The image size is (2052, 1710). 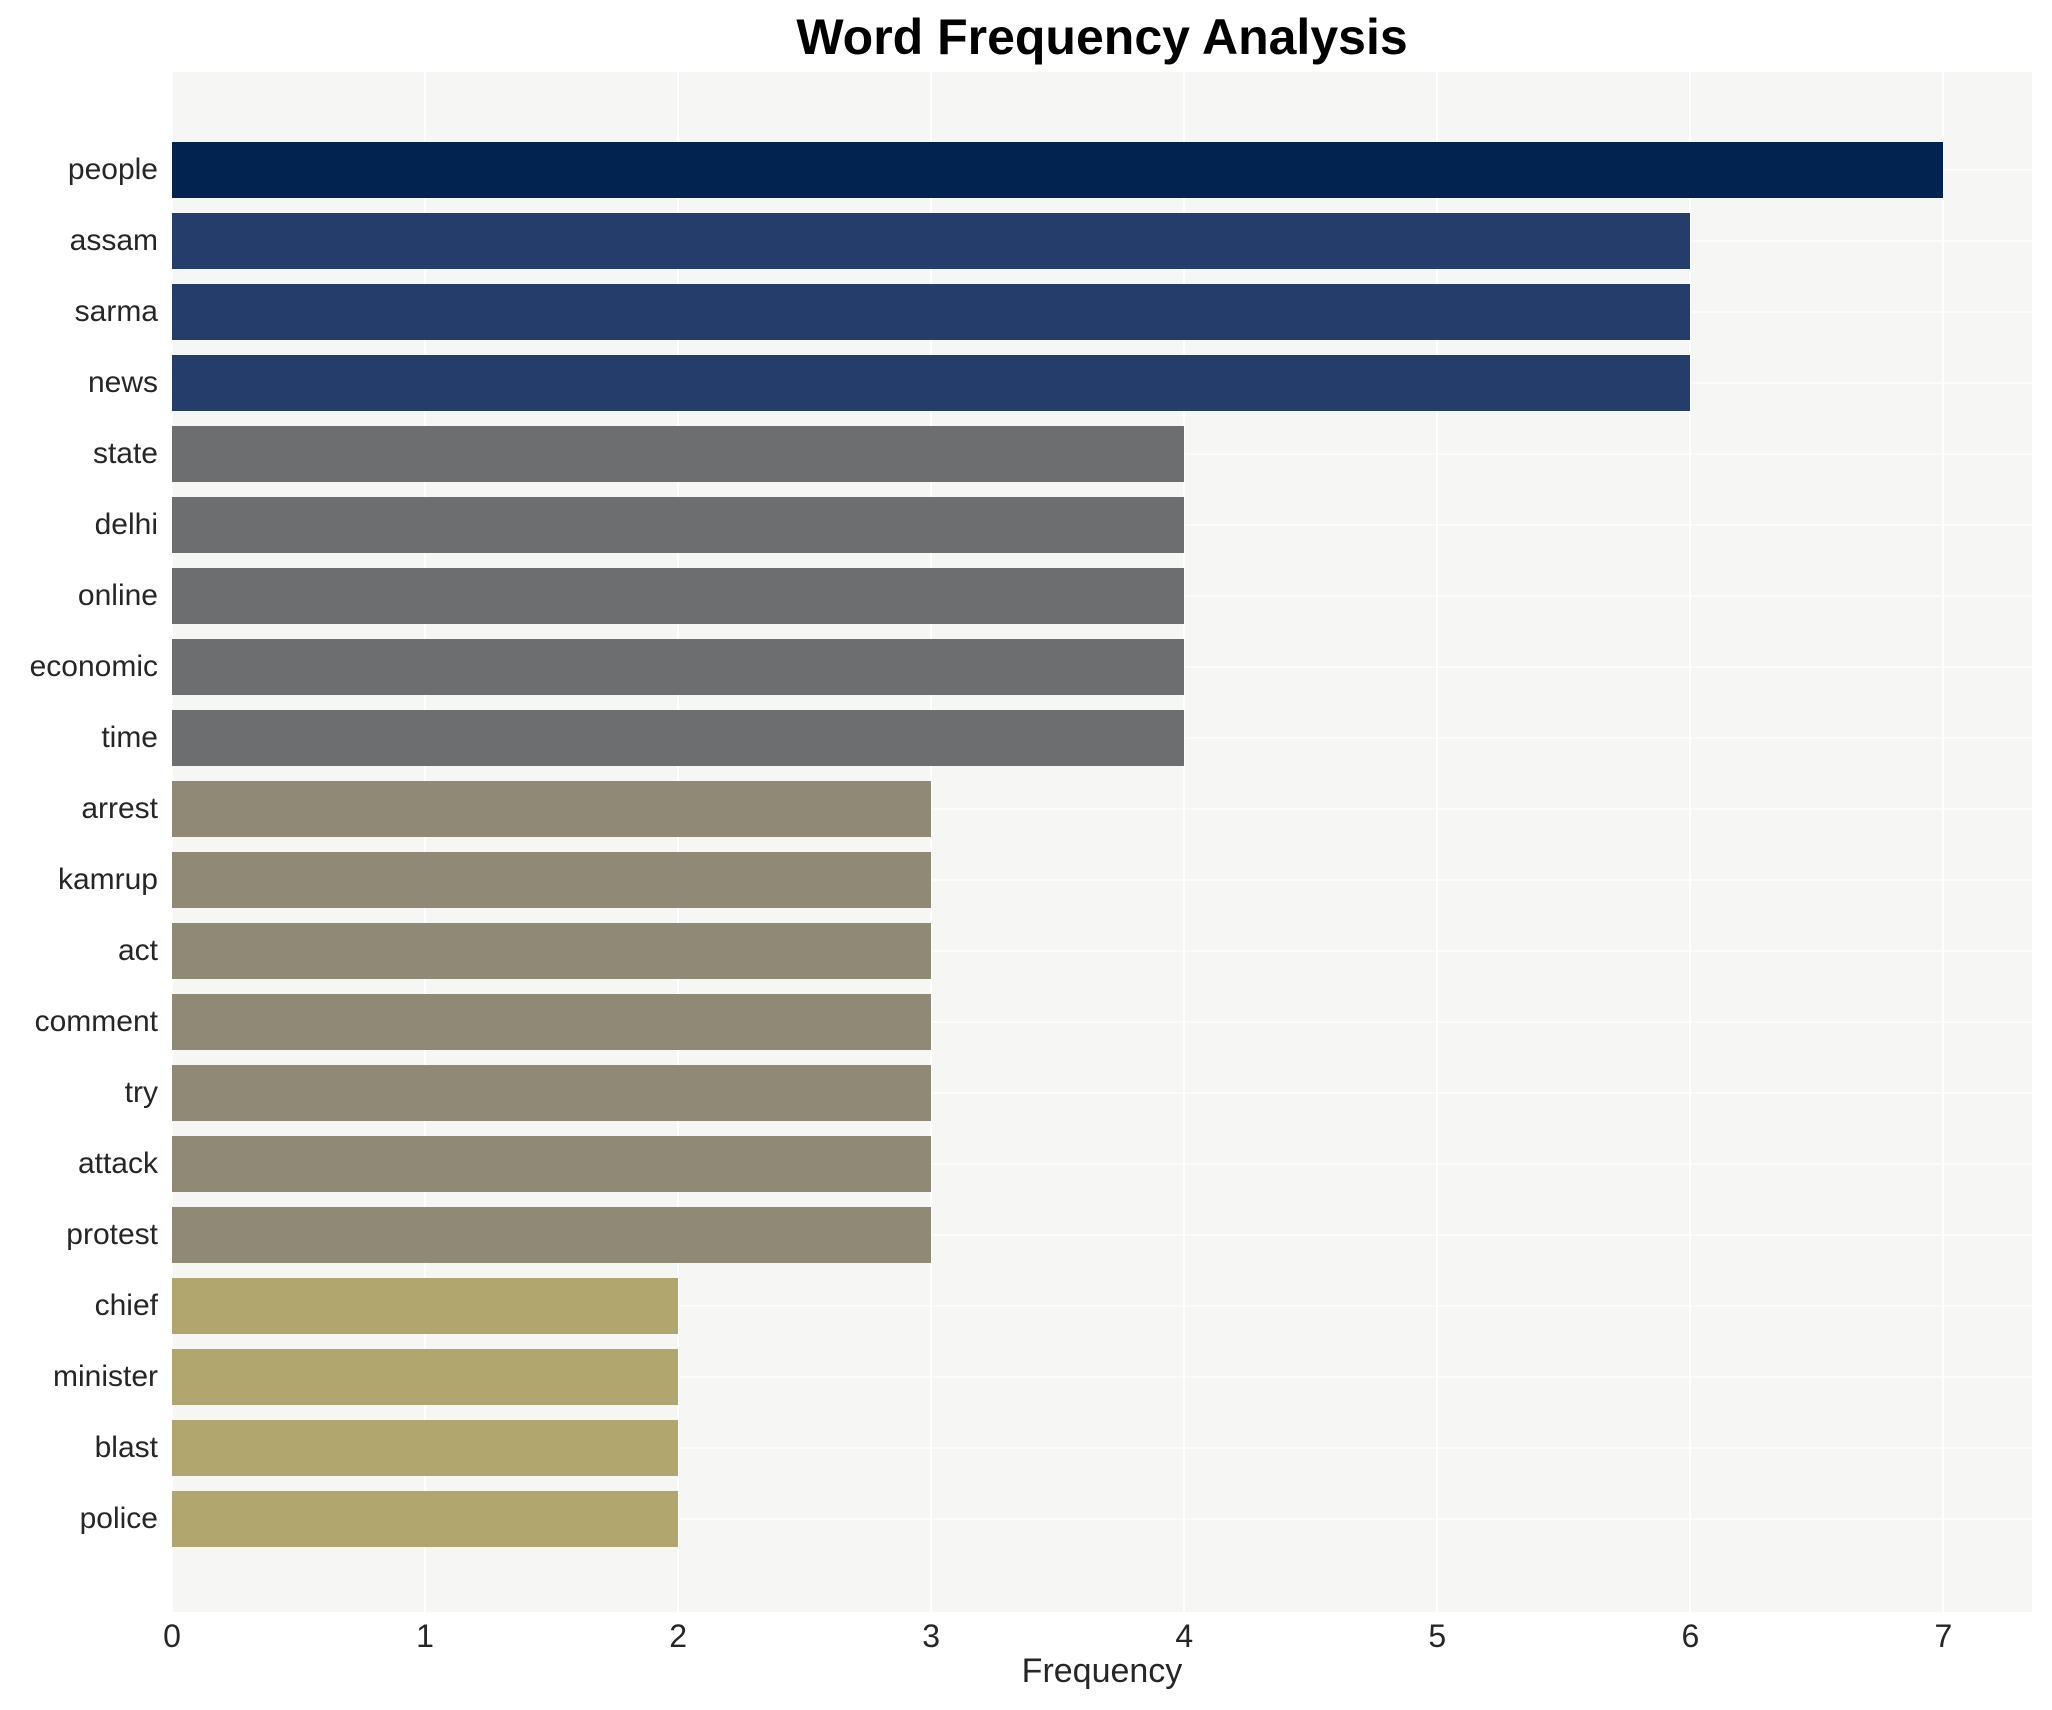 I want to click on x-tick-label-0: 0, so click(x=172, y=1636).